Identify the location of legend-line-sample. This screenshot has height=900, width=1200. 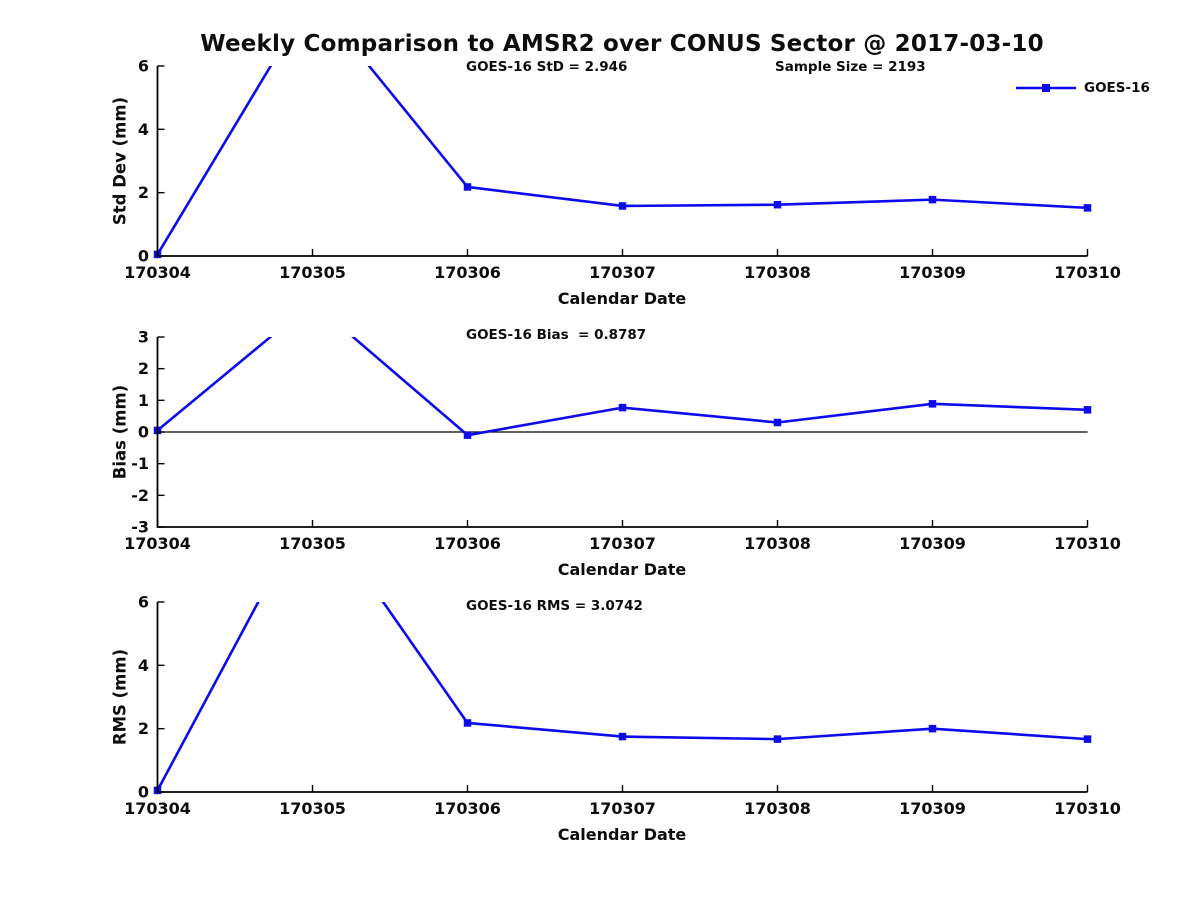
(1046, 88).